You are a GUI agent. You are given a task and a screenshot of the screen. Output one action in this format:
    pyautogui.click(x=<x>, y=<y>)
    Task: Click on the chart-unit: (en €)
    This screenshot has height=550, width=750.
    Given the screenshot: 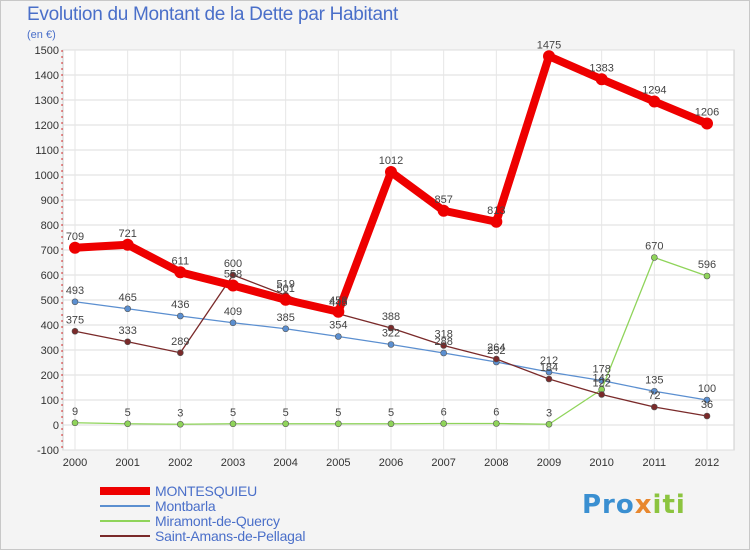 What is the action you would take?
    pyautogui.click(x=41, y=35)
    